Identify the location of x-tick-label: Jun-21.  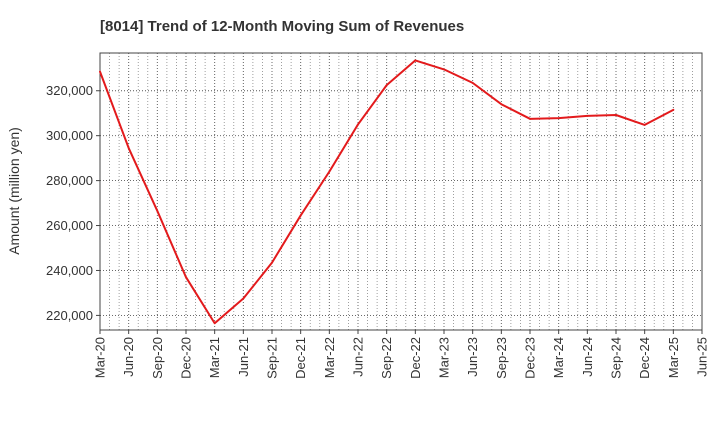
(243, 357).